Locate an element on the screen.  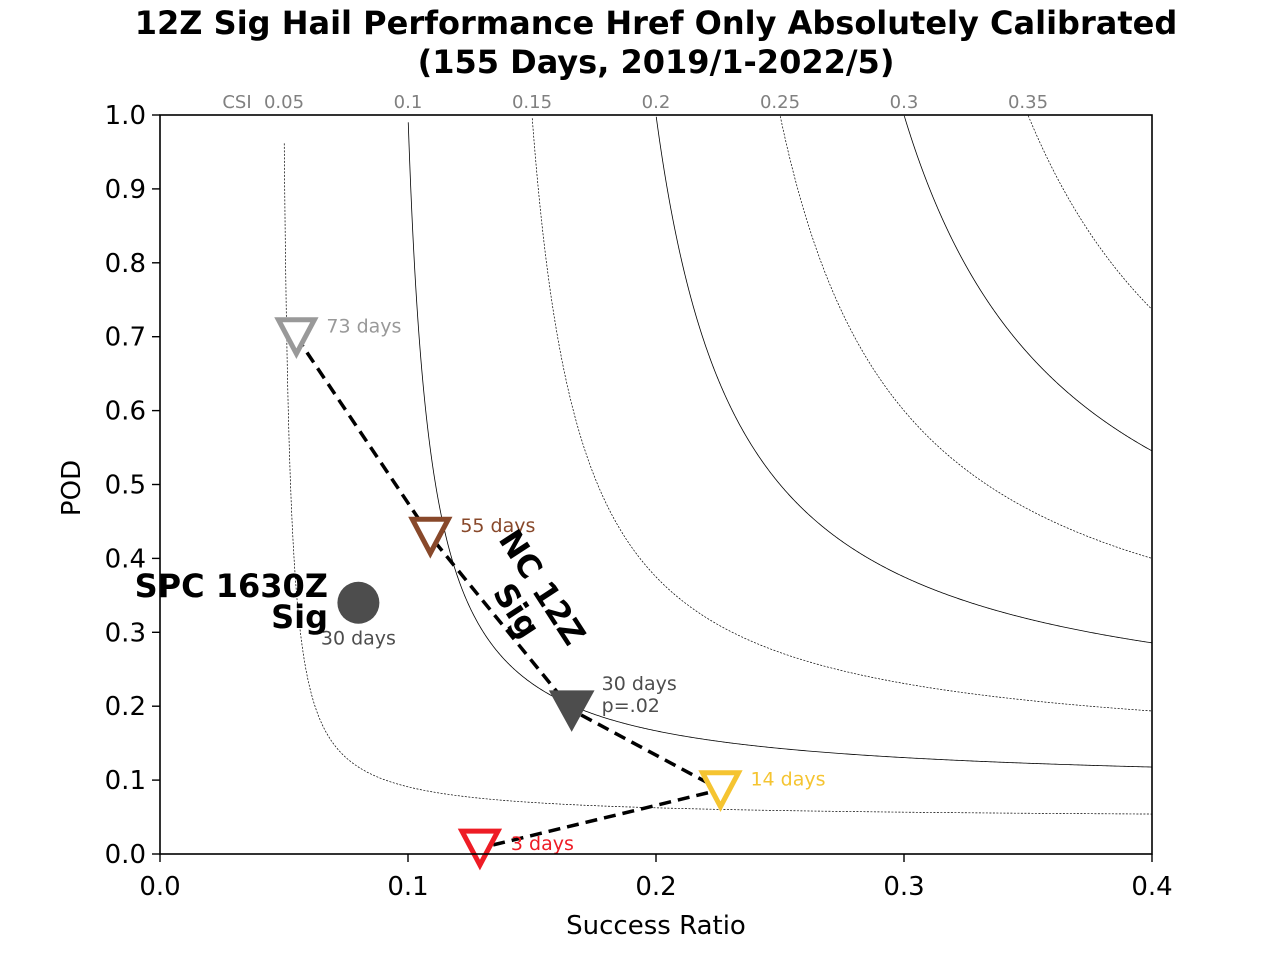
csi-tick-labels: CSI 0.05 0.1 0.15 0.2 0.25 0.3 0.35 is located at coordinates (635, 102).